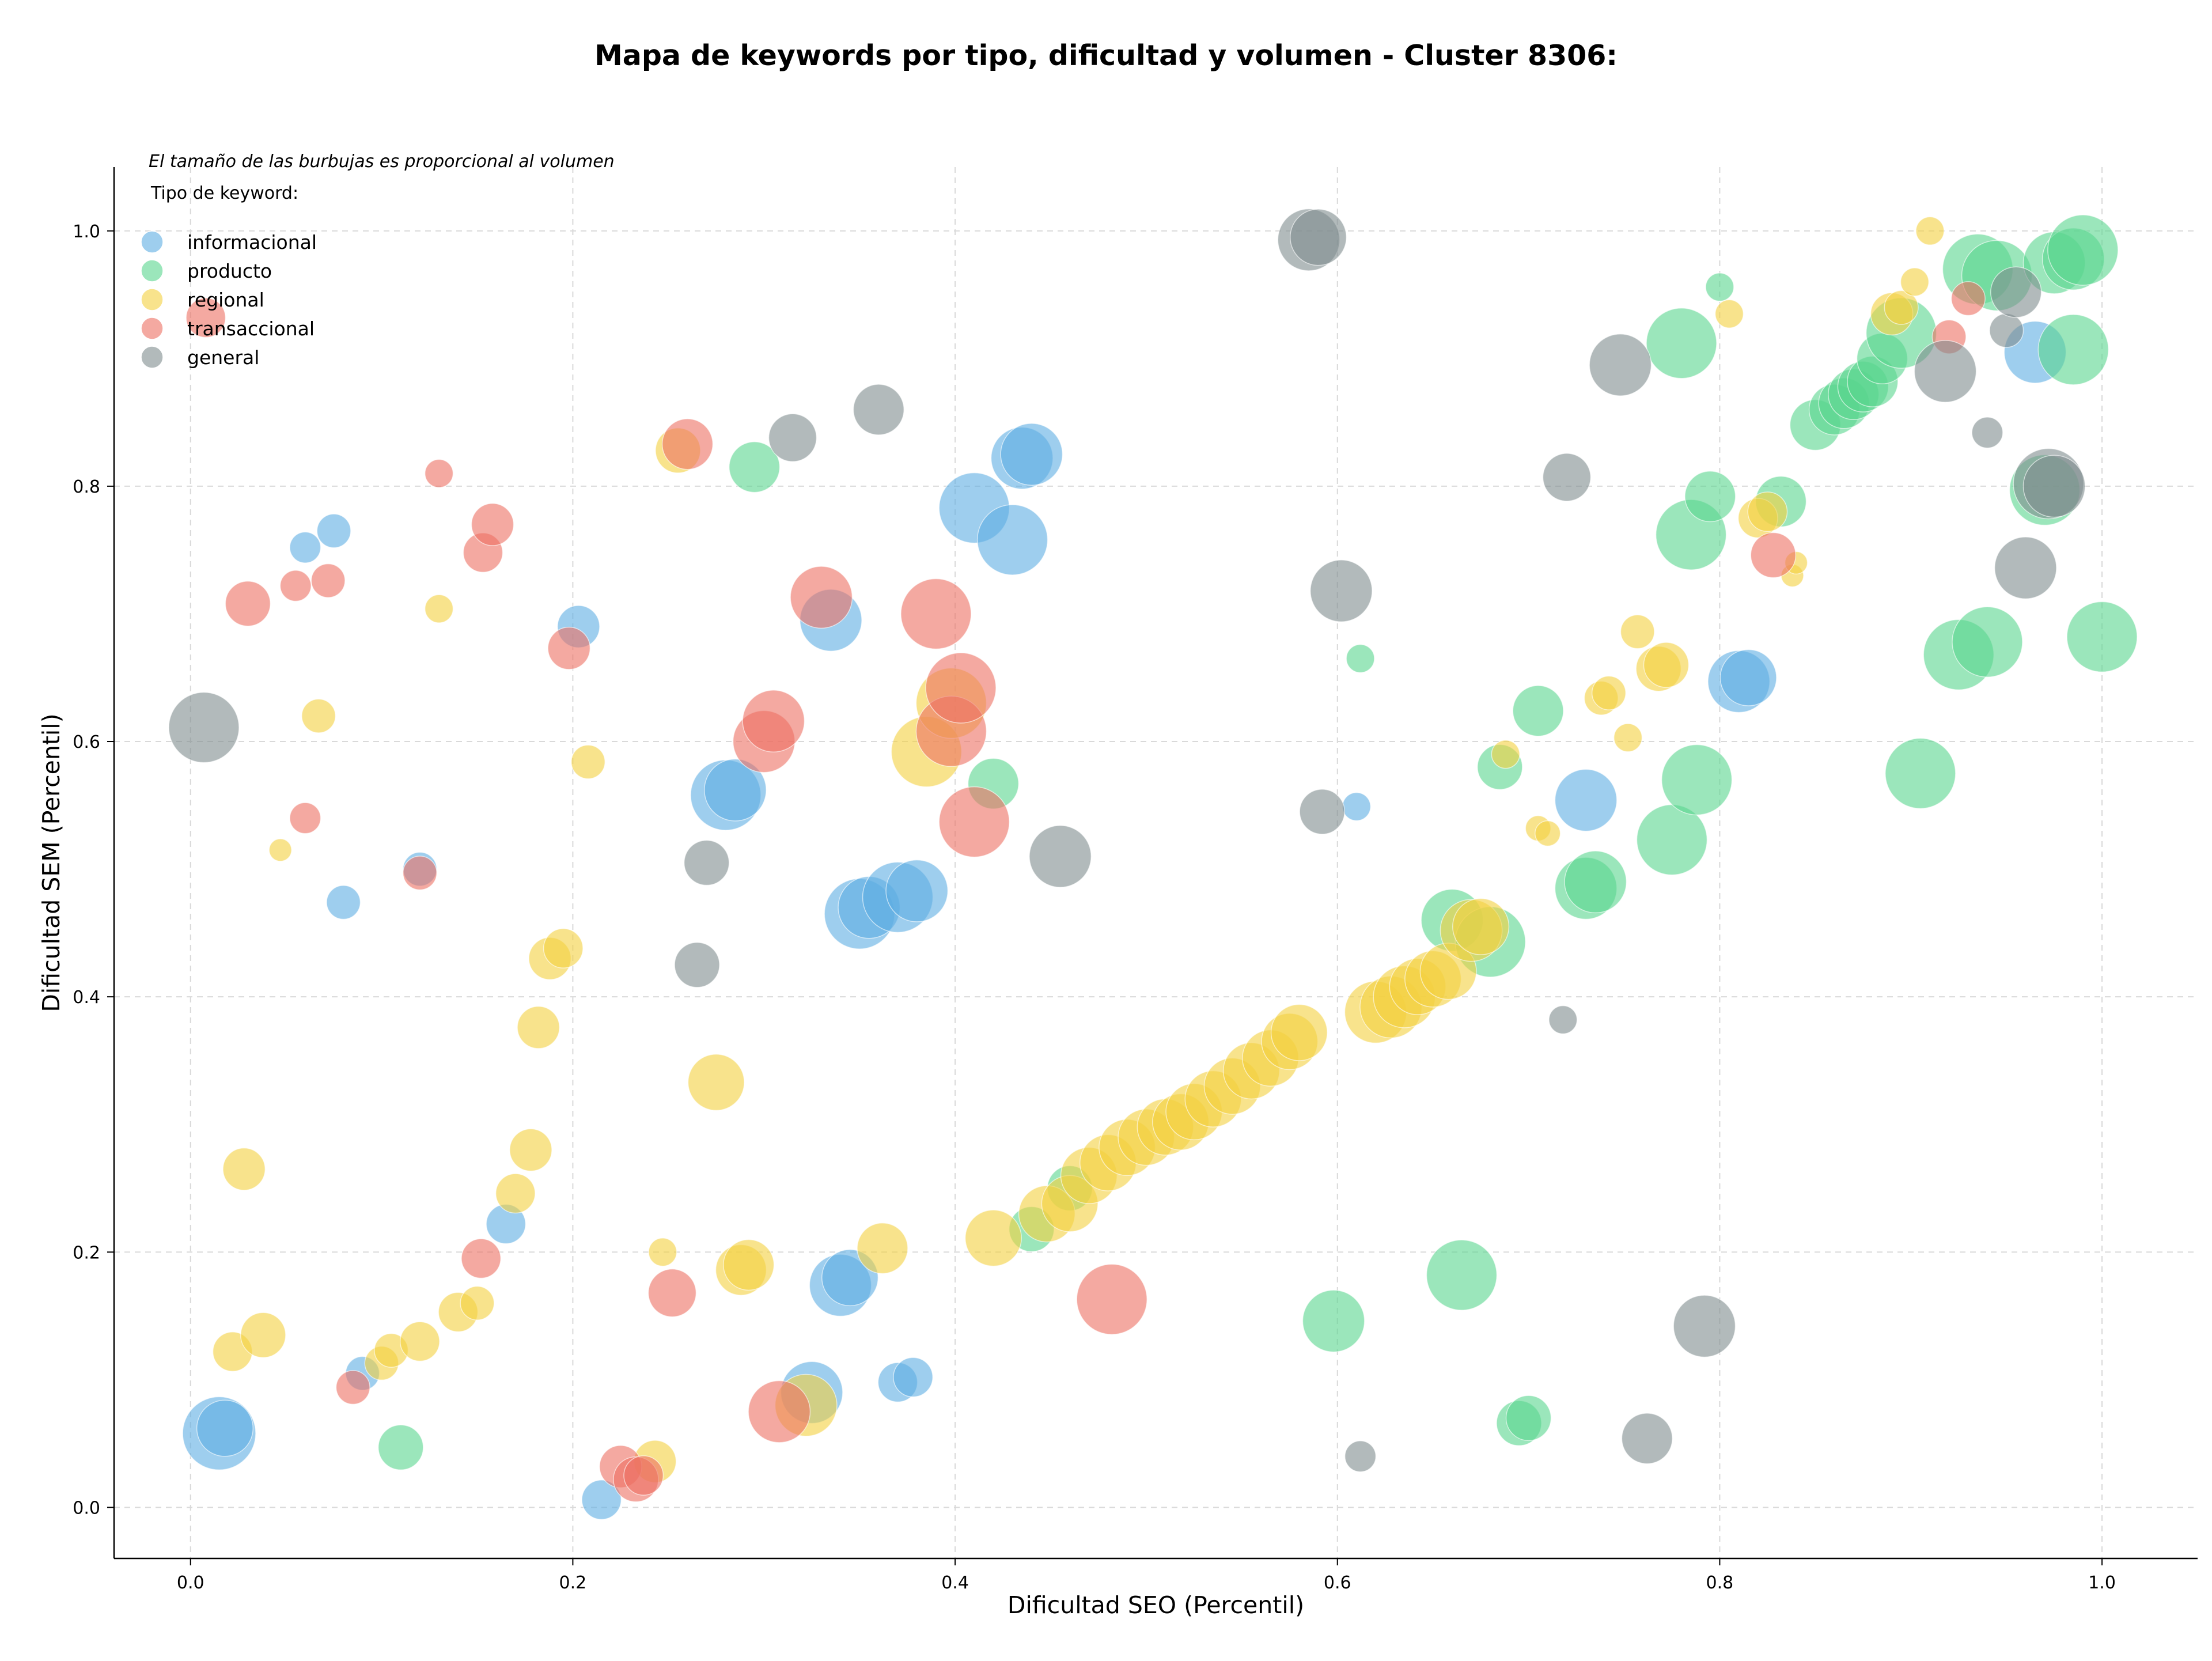 The height and width of the screenshot is (1661, 2212). I want to click on legend-title: Tipo de keyword:, so click(224, 193).